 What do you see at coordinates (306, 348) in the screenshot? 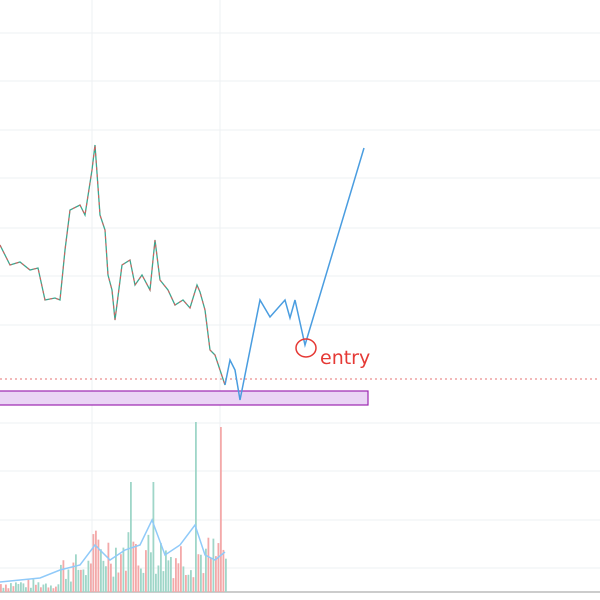
I see `entry-marker` at bounding box center [306, 348].